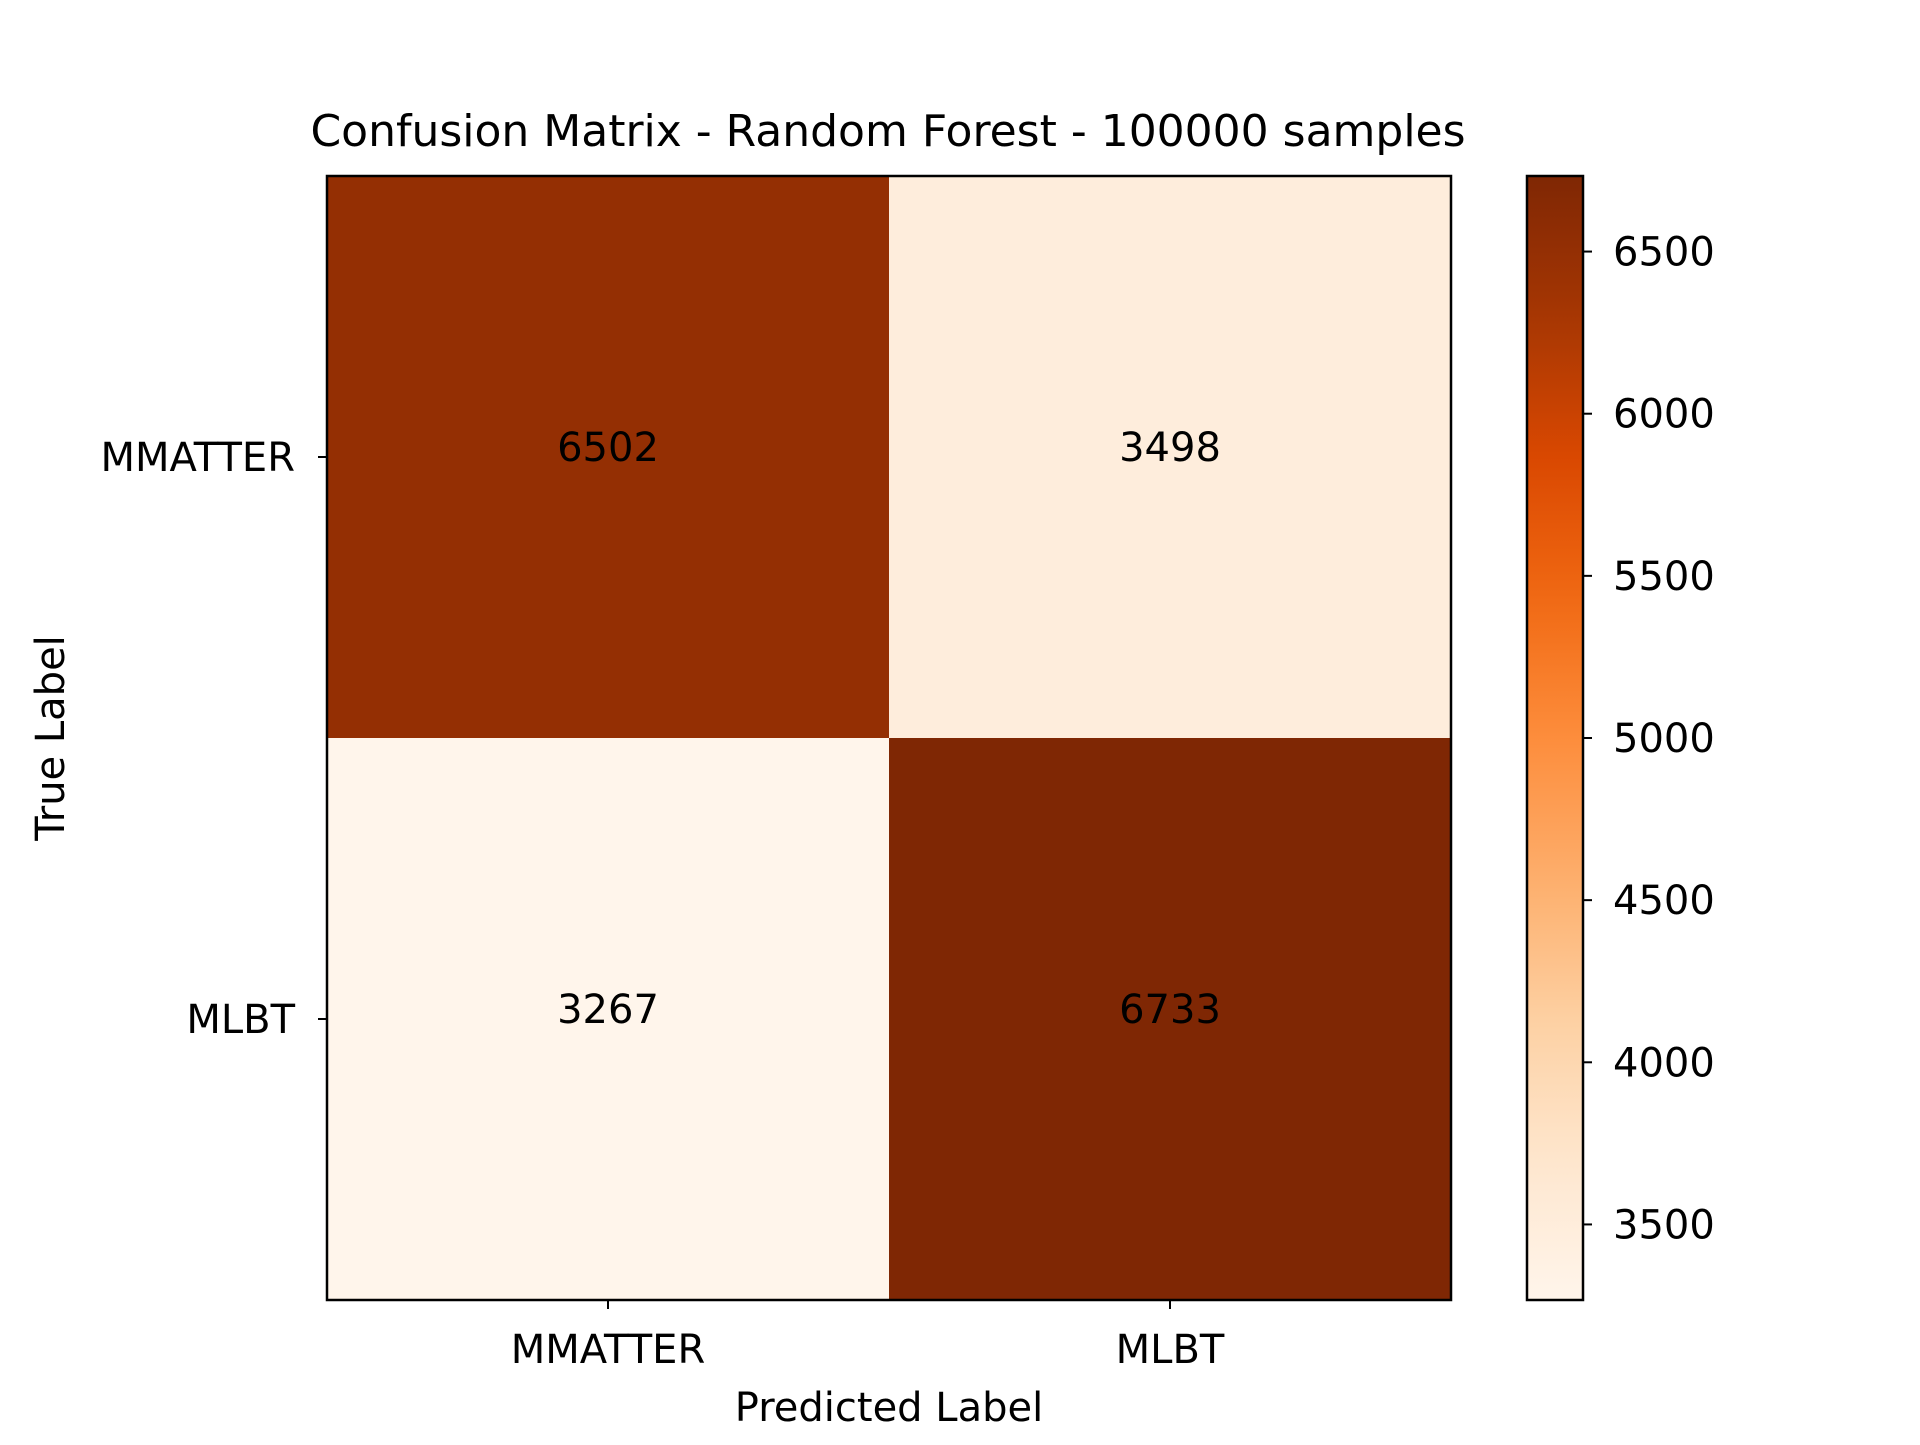  I want to click on cell-value-label: 6733, so click(1170, 1010).